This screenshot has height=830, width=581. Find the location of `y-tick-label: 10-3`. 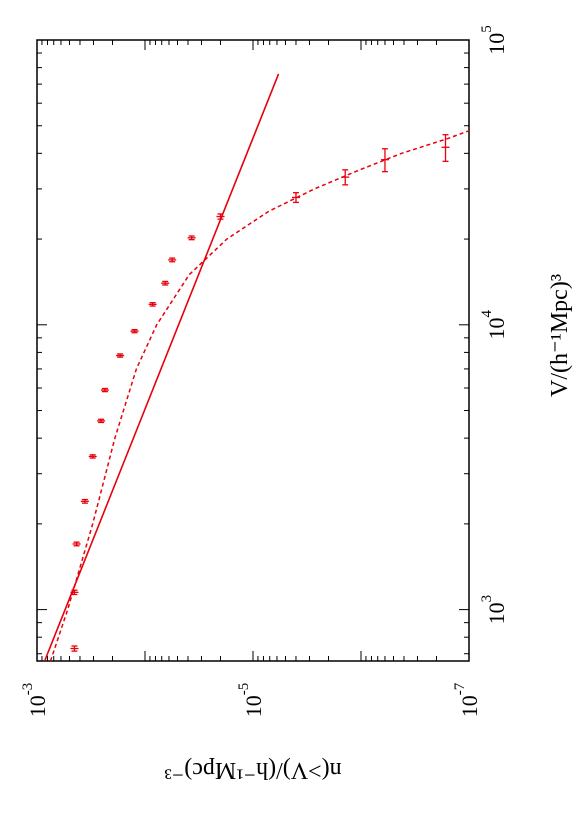

y-tick-label: 10-3 is located at coordinates (35, 700).